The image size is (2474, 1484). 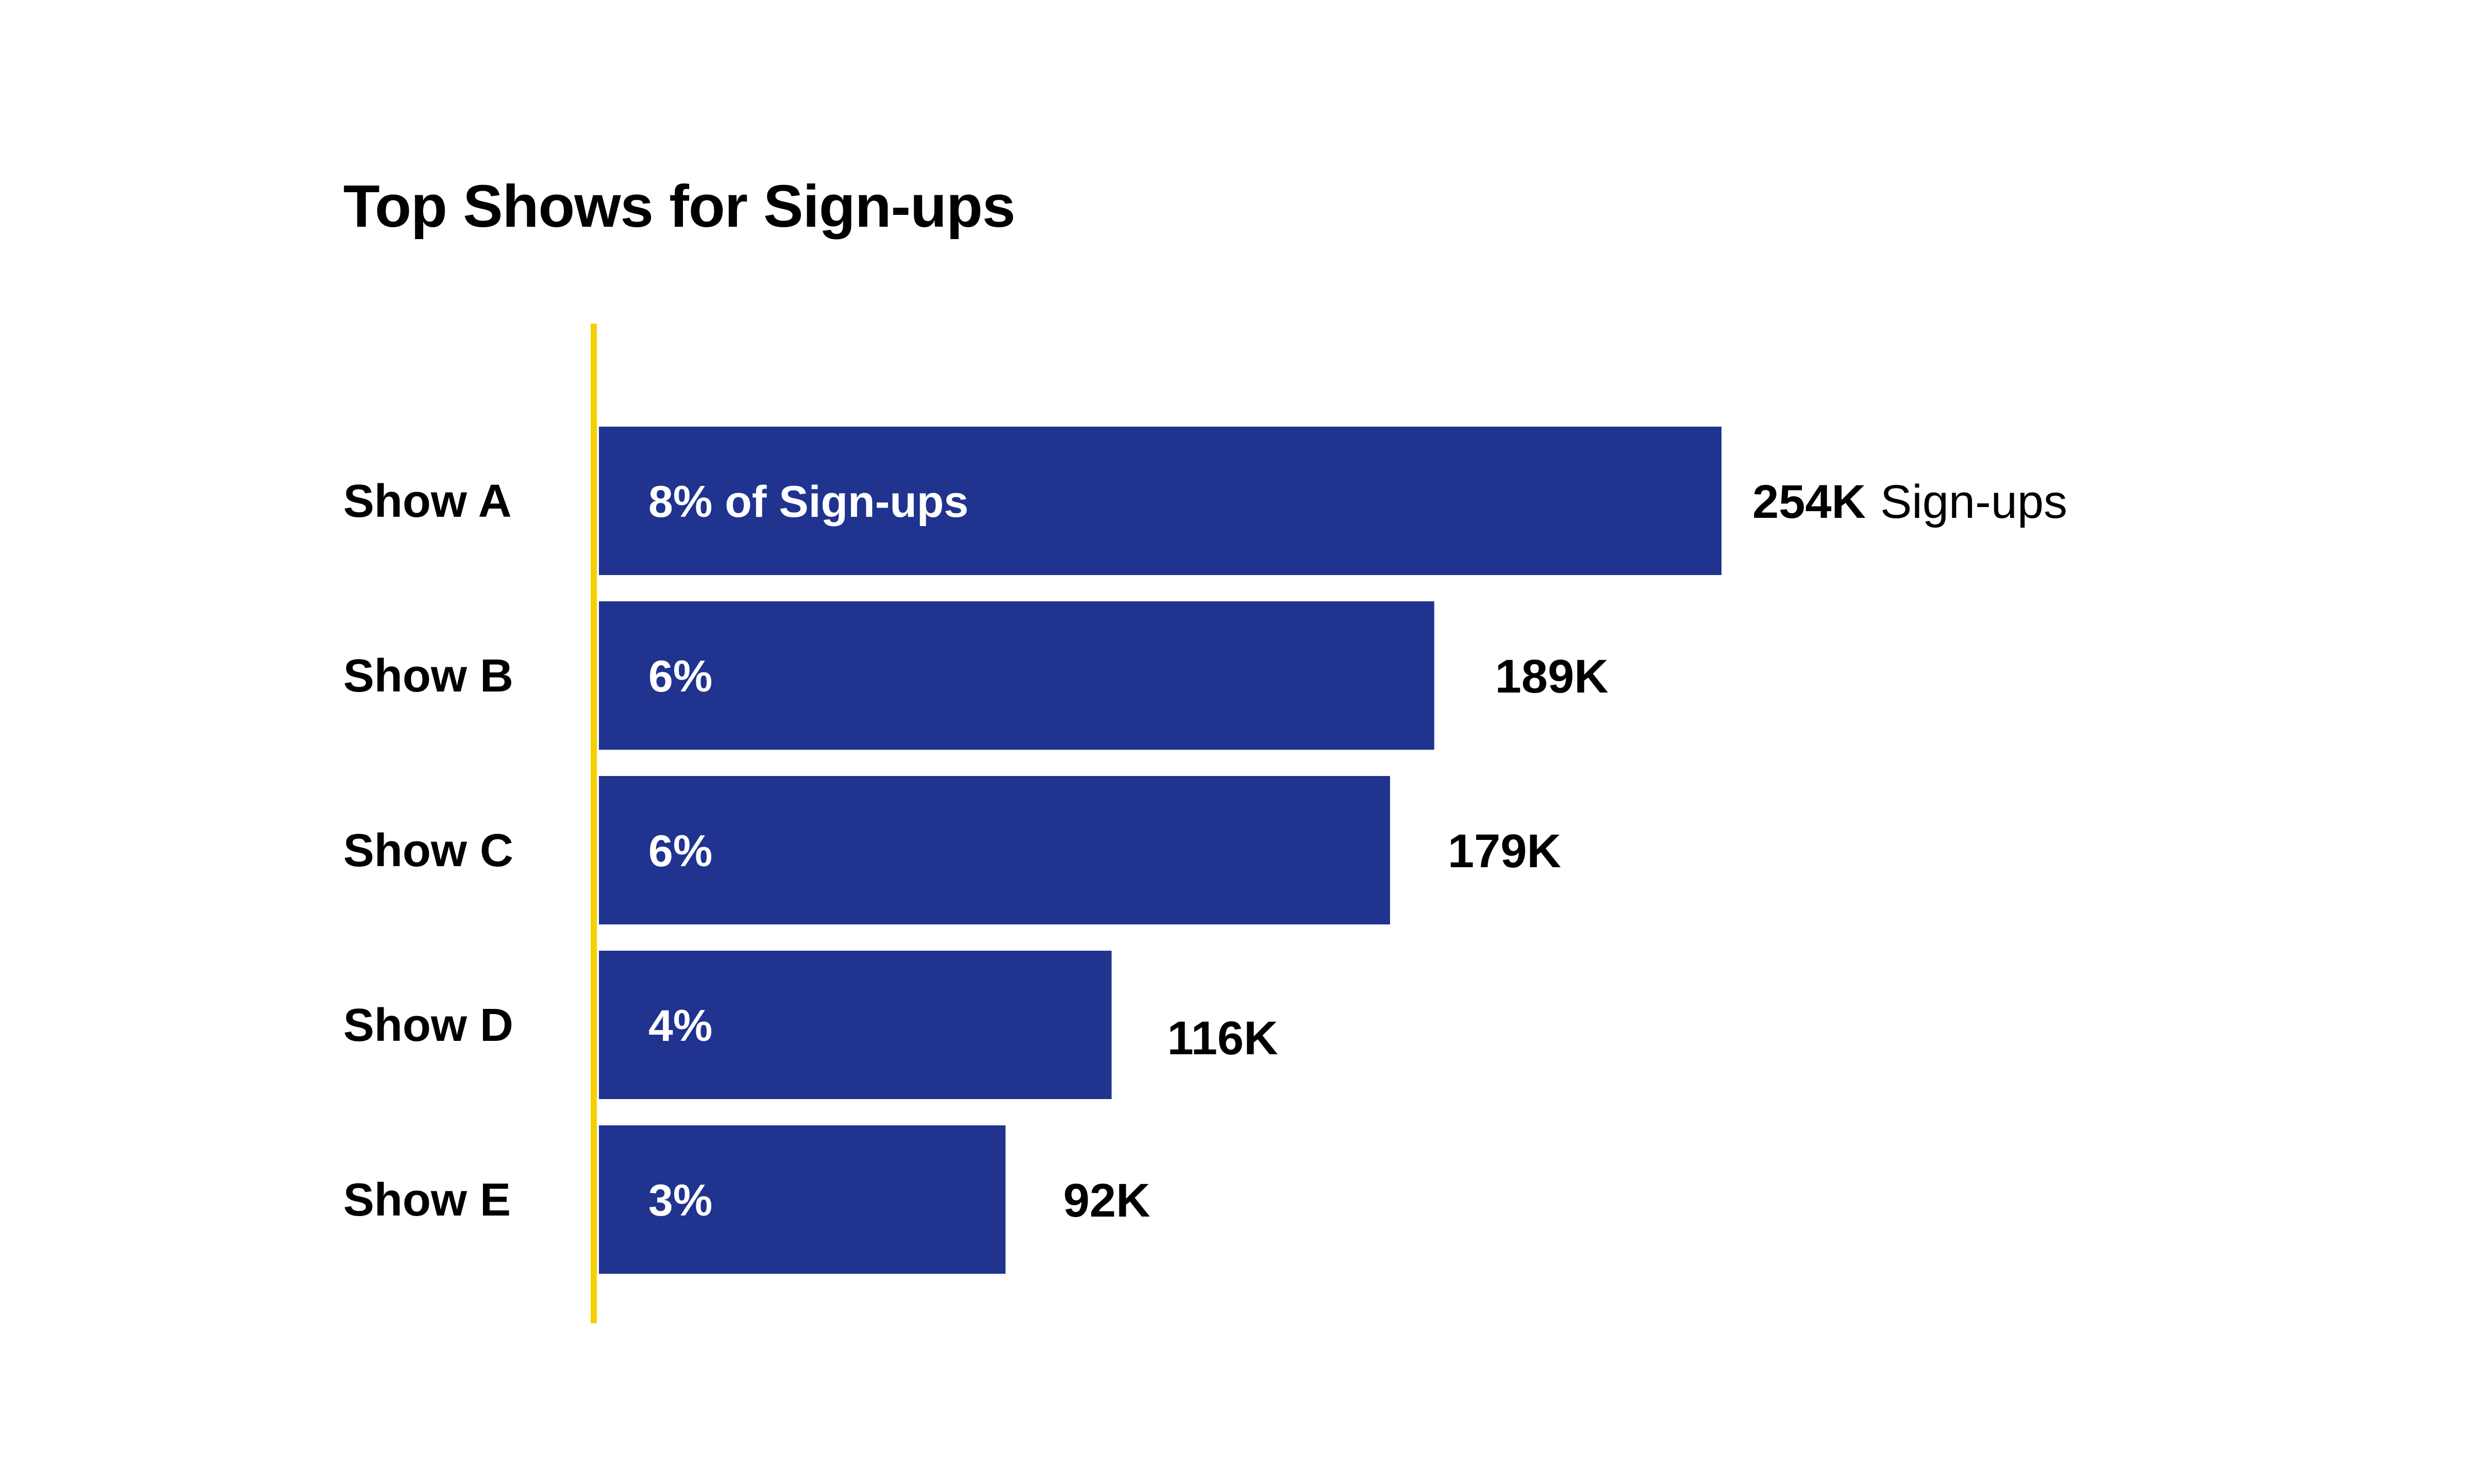 I want to click on value-label: 179K, so click(x=1504, y=851).